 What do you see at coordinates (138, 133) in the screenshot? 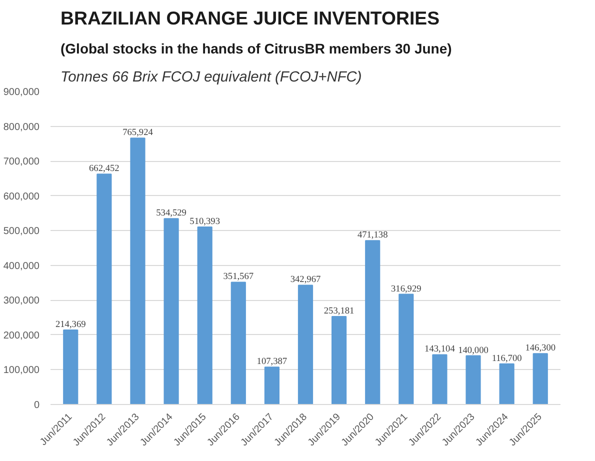
I see `data-label: 765,924` at bounding box center [138, 133].